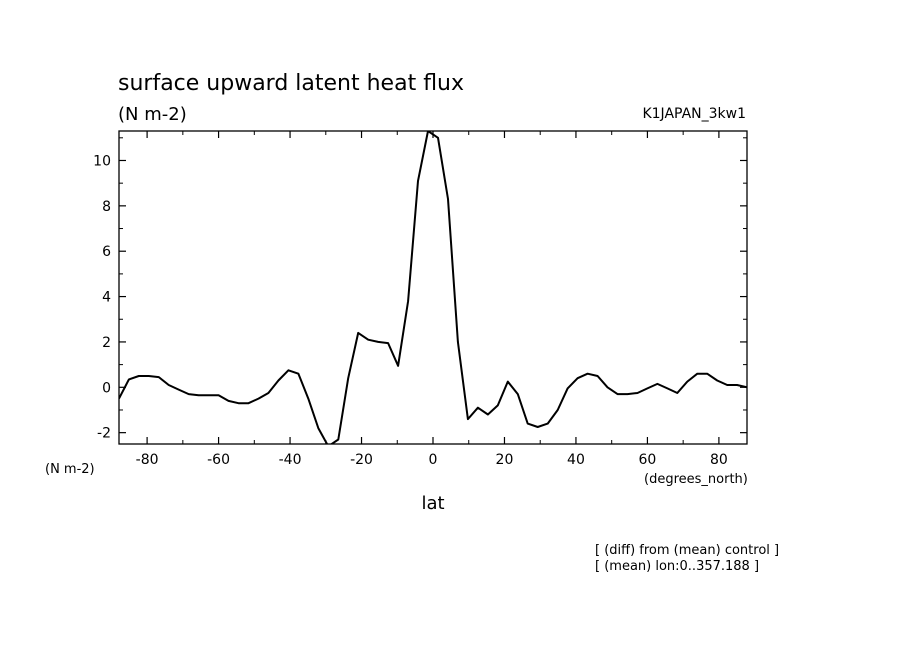 The height and width of the screenshot is (654, 904). What do you see at coordinates (106, 343) in the screenshot?
I see `y-tick-label: 2` at bounding box center [106, 343].